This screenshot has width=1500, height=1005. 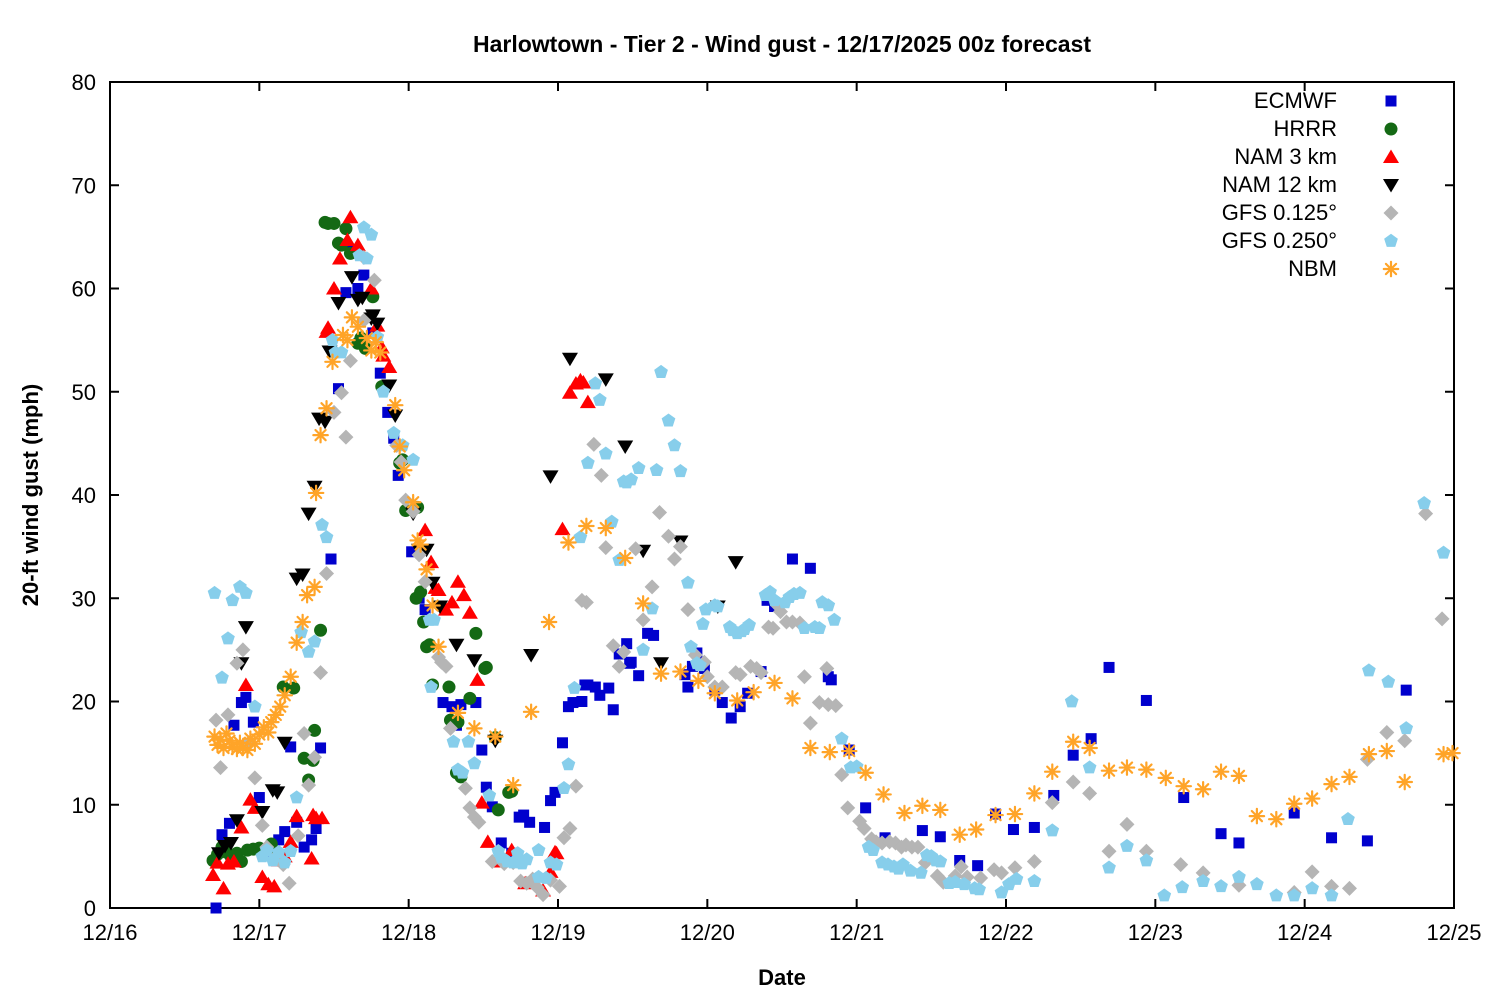 I want to click on legend-marker-pentagon-icon, so click(x=1391, y=240).